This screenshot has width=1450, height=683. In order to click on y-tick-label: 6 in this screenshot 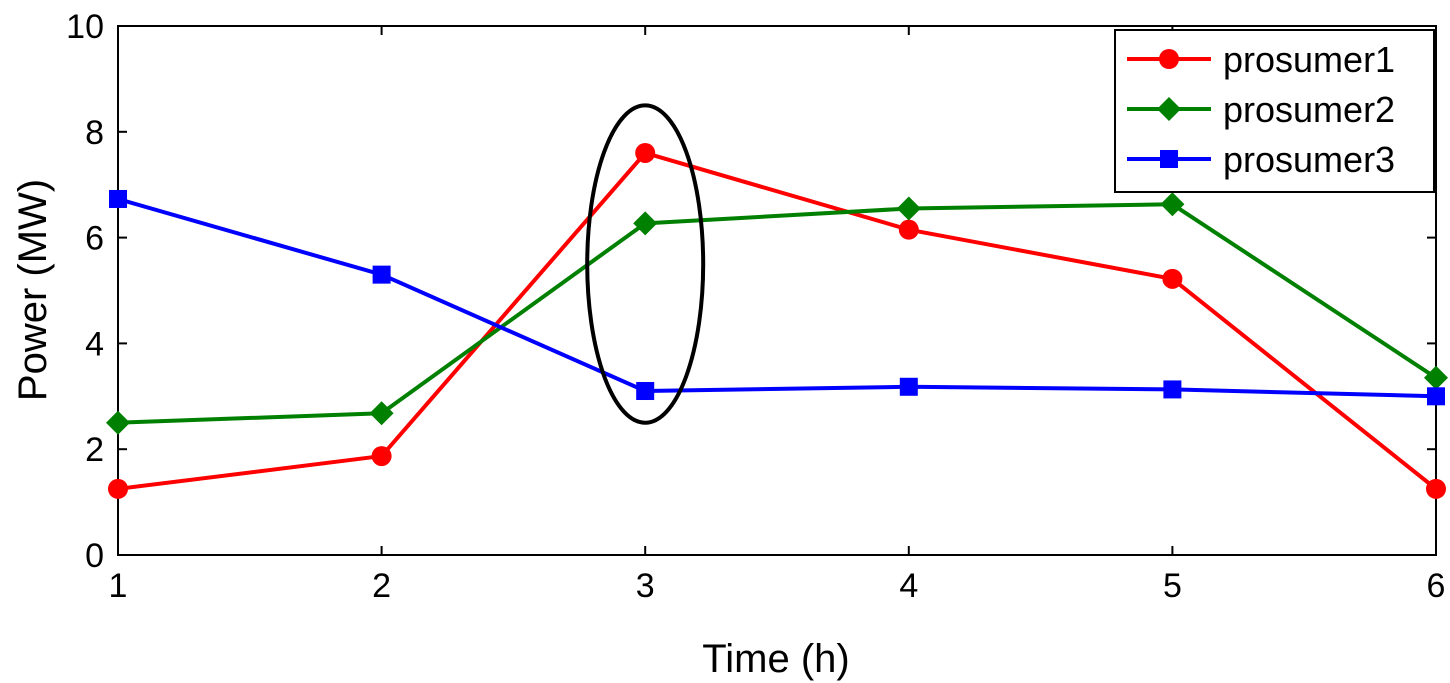, I will do `click(94, 239)`.